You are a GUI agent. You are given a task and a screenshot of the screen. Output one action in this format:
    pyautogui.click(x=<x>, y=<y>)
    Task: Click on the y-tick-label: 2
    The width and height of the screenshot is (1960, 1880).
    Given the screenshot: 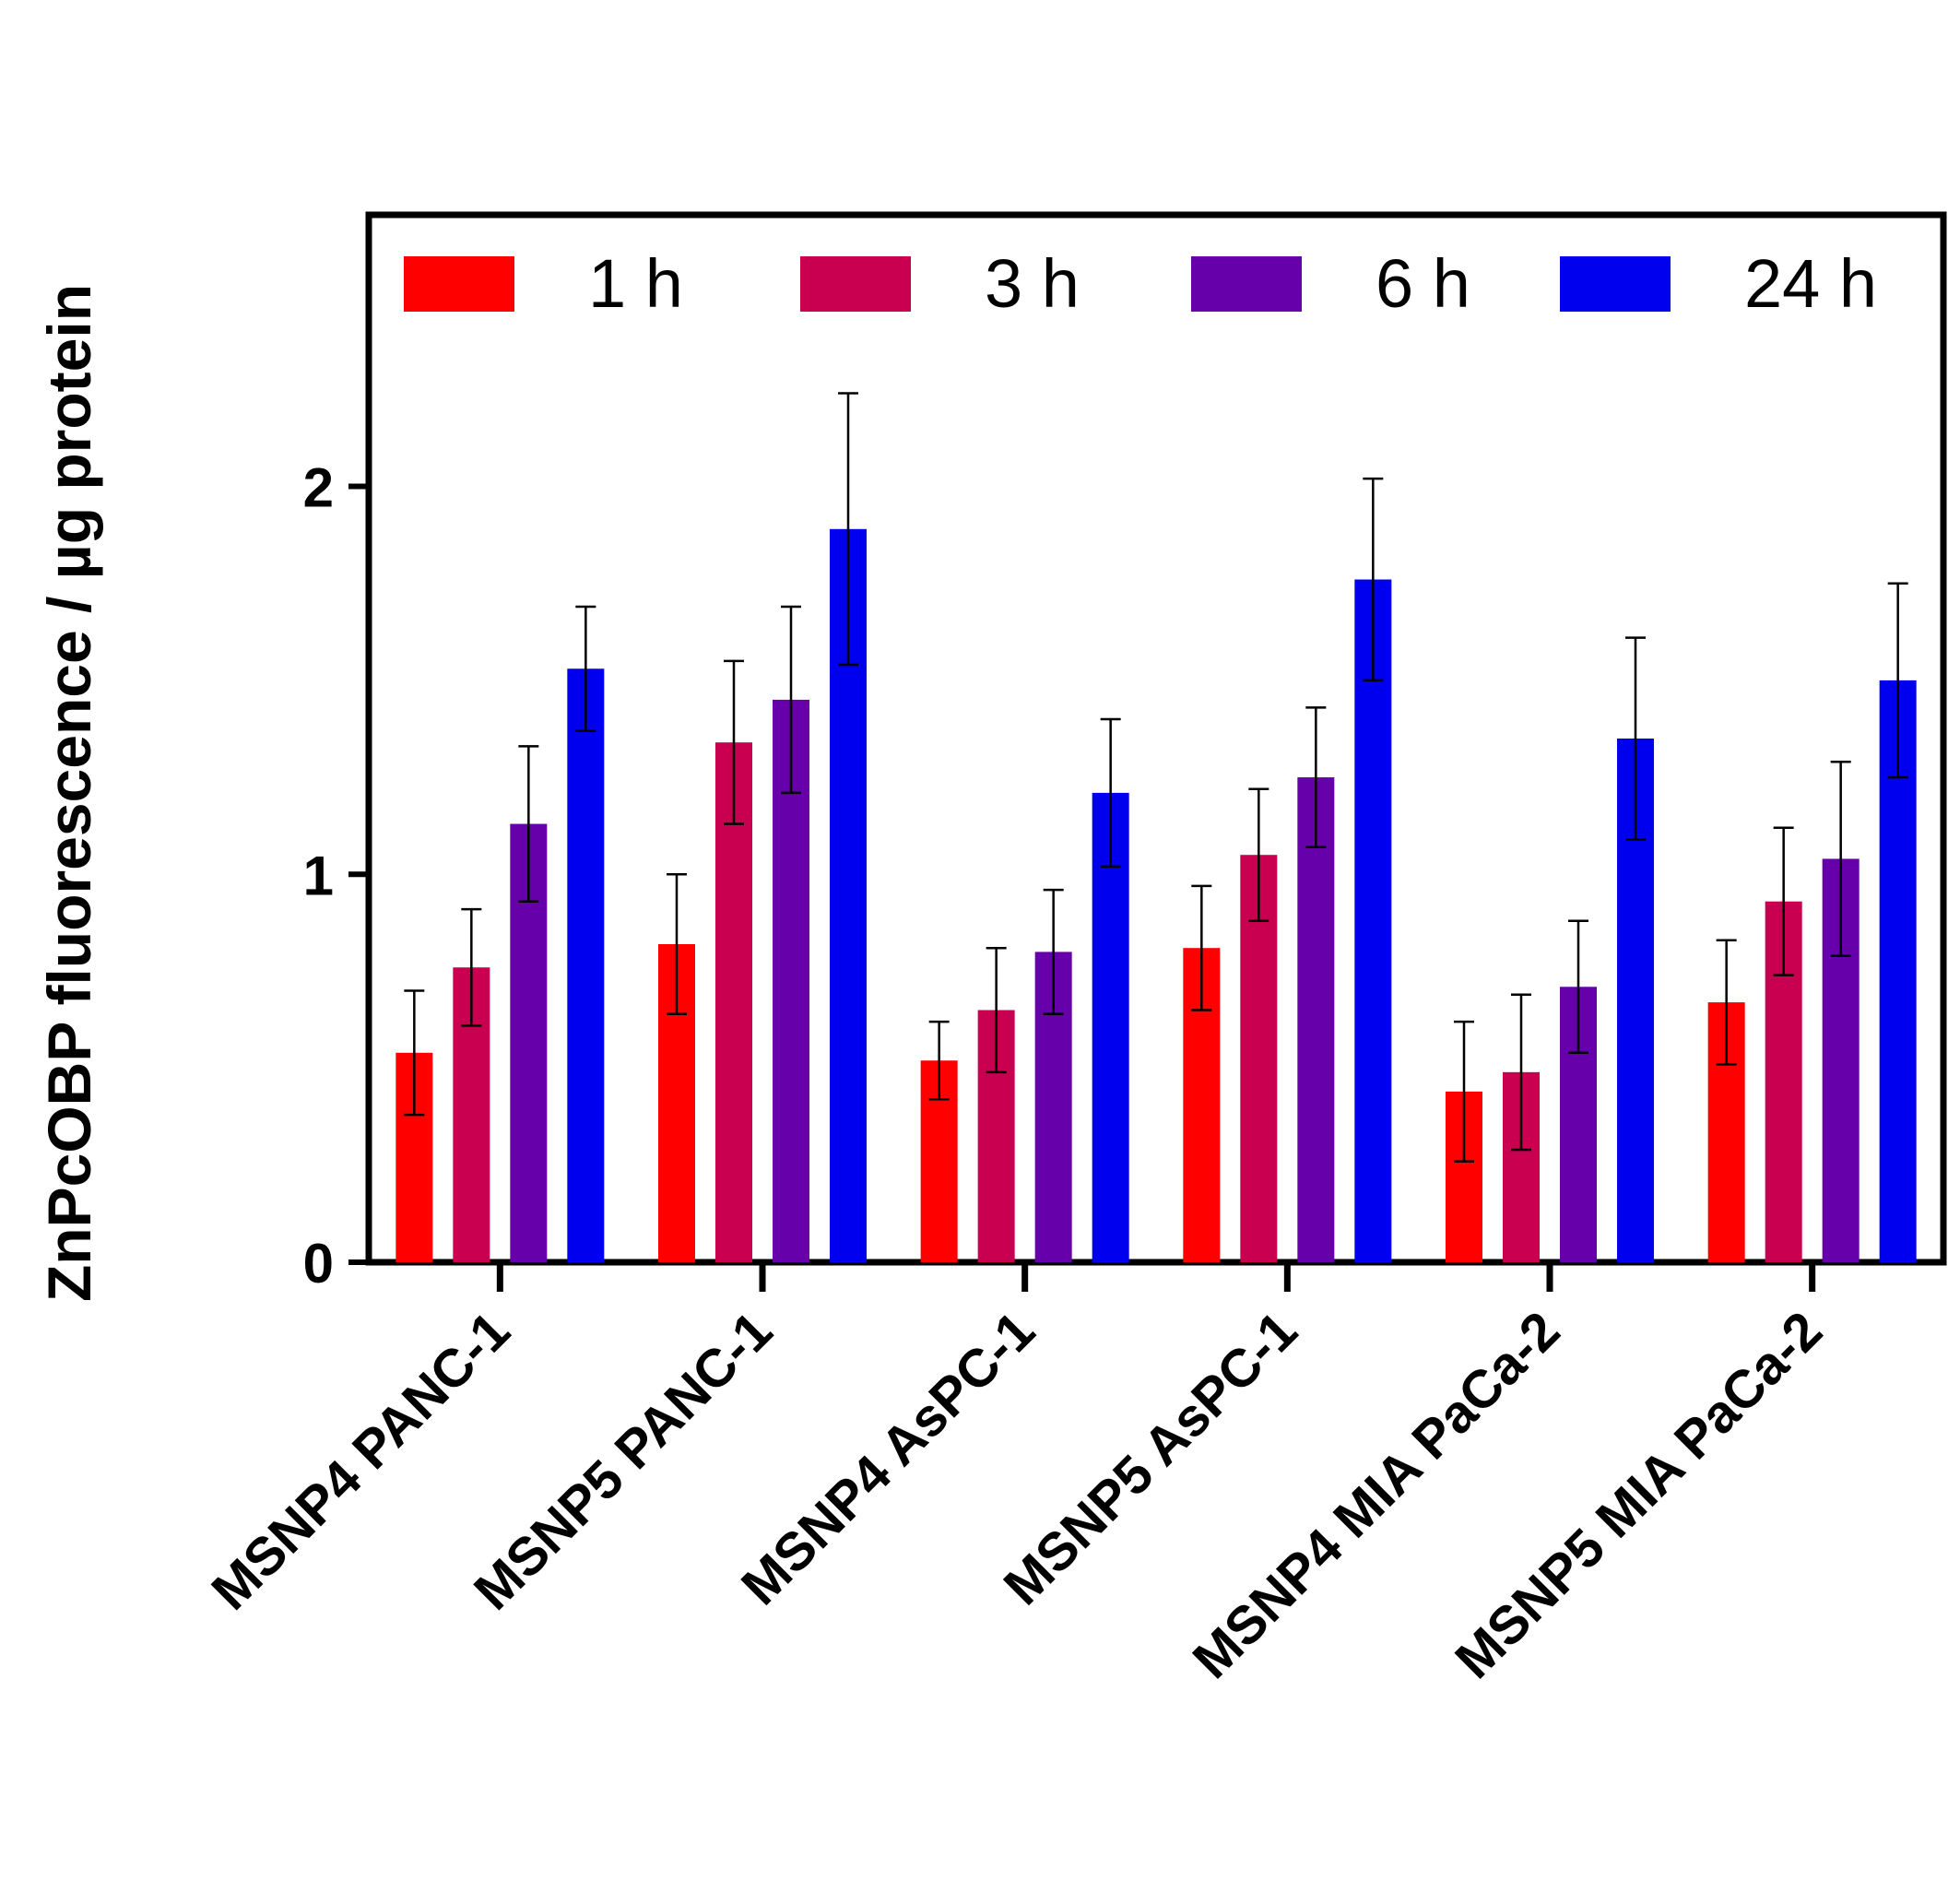 What is the action you would take?
    pyautogui.click(x=319, y=488)
    